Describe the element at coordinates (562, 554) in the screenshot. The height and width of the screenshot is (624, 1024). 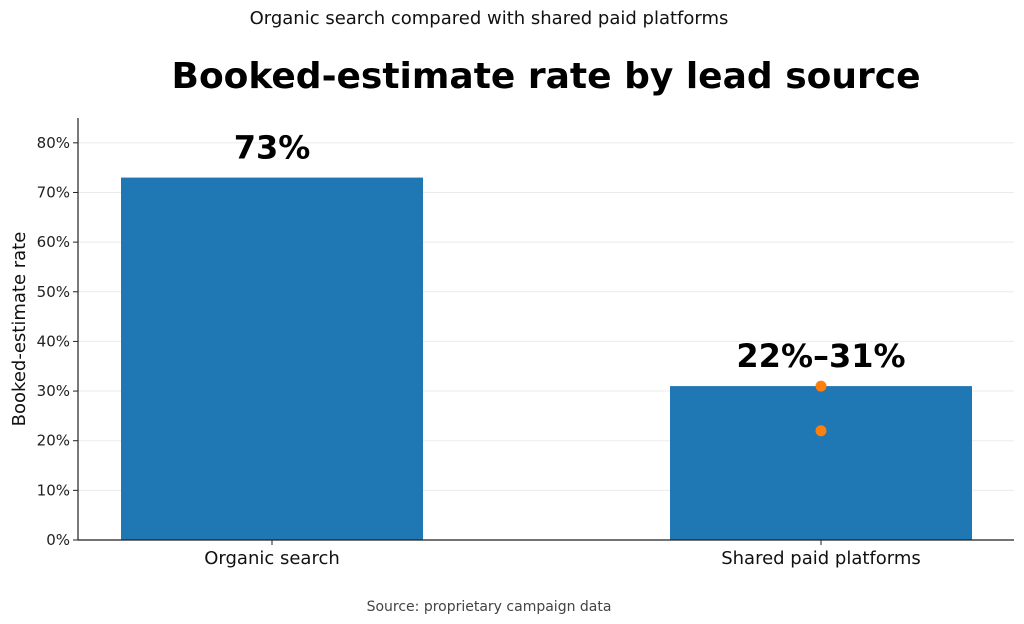
I see `x-ticks: Organic search Shared paid platforms` at that location.